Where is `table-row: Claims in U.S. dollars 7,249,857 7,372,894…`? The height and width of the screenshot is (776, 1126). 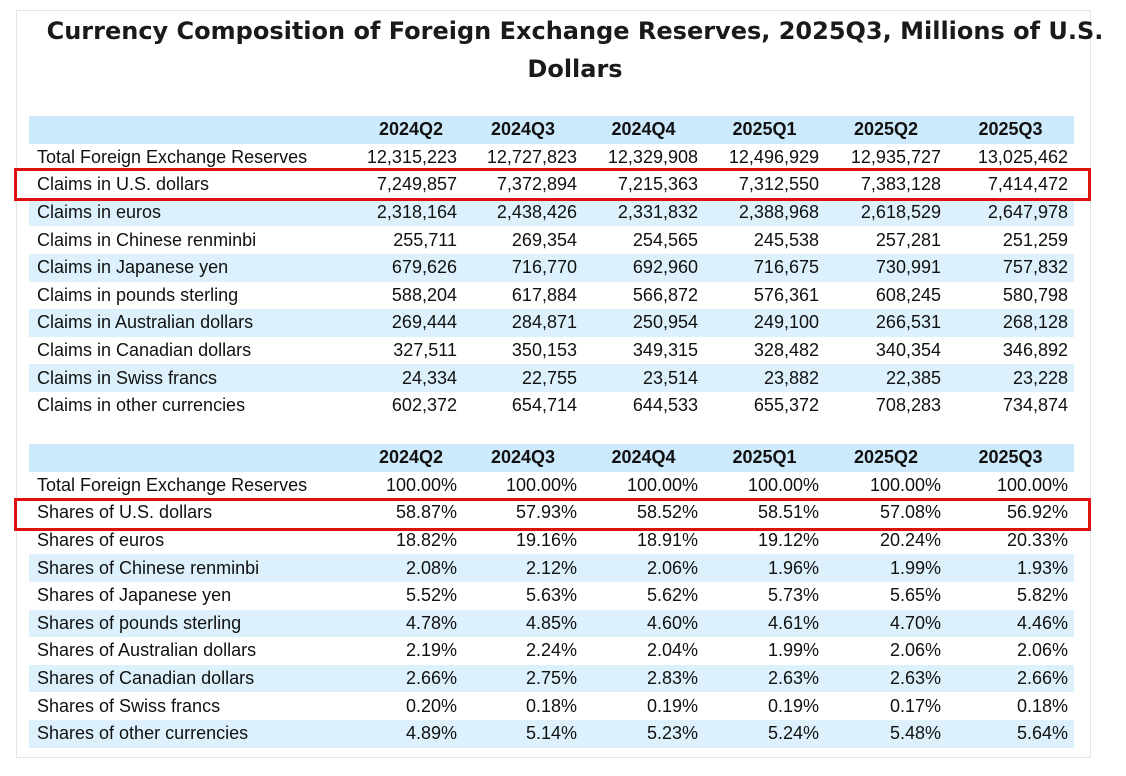 table-row: Claims in U.S. dollars 7,249,857 7,372,894… is located at coordinates (551, 185).